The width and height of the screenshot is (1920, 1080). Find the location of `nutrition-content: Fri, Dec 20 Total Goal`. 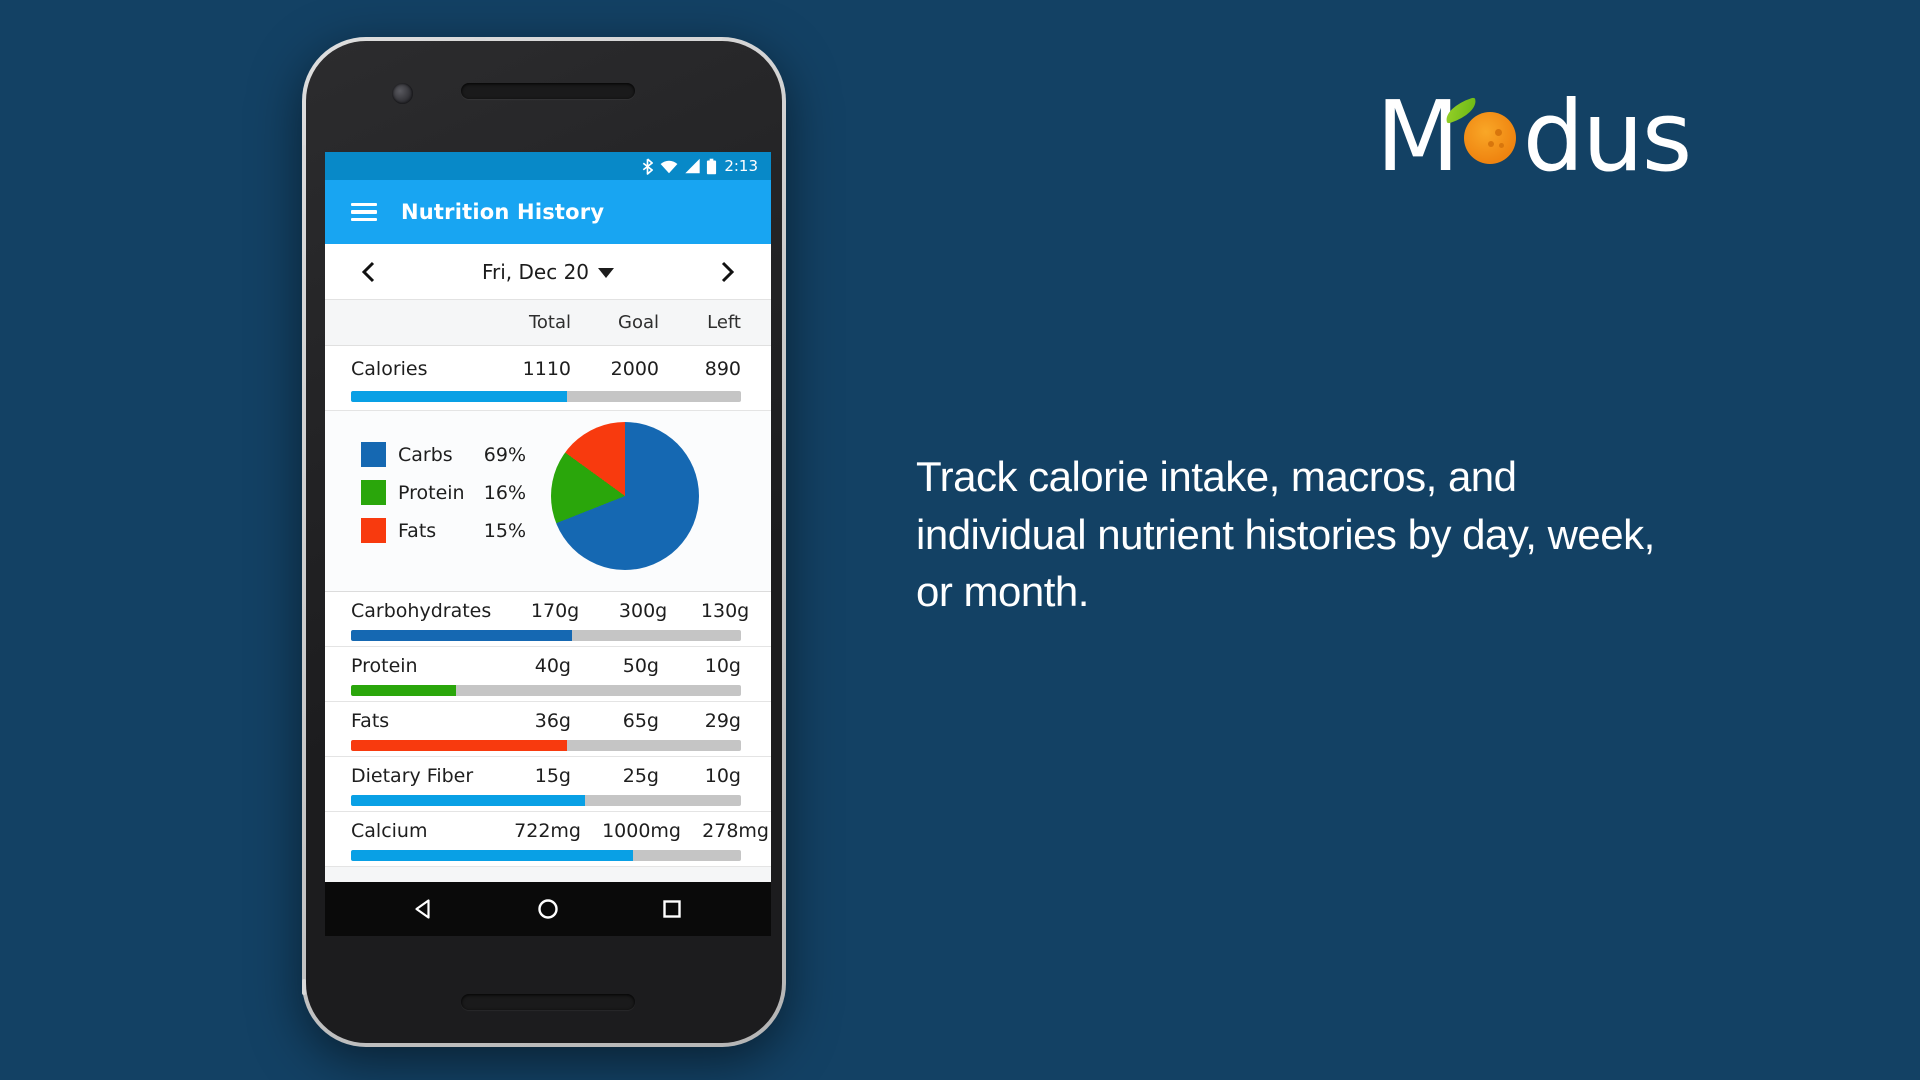

nutrition-content: Fri, Dec 20 Total Goal is located at coordinates (548, 563).